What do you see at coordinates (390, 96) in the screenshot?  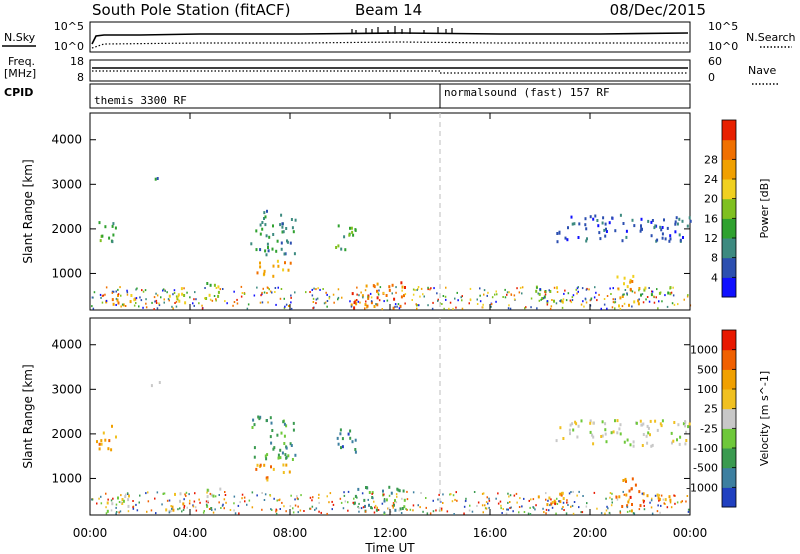 I see `cpid-panel-frame` at bounding box center [390, 96].